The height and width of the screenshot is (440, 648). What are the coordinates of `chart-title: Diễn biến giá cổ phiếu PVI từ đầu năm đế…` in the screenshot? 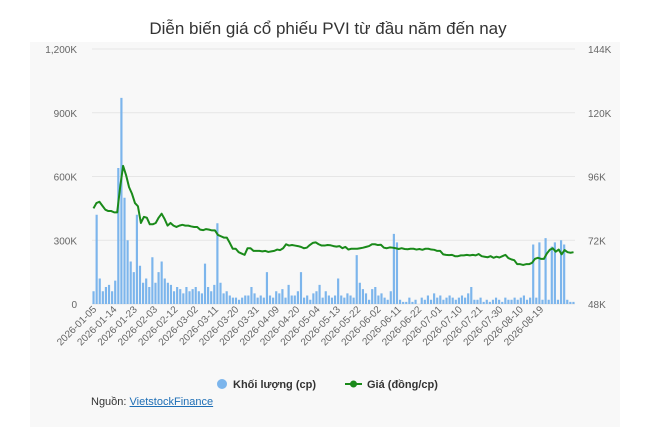 It's located at (328, 28).